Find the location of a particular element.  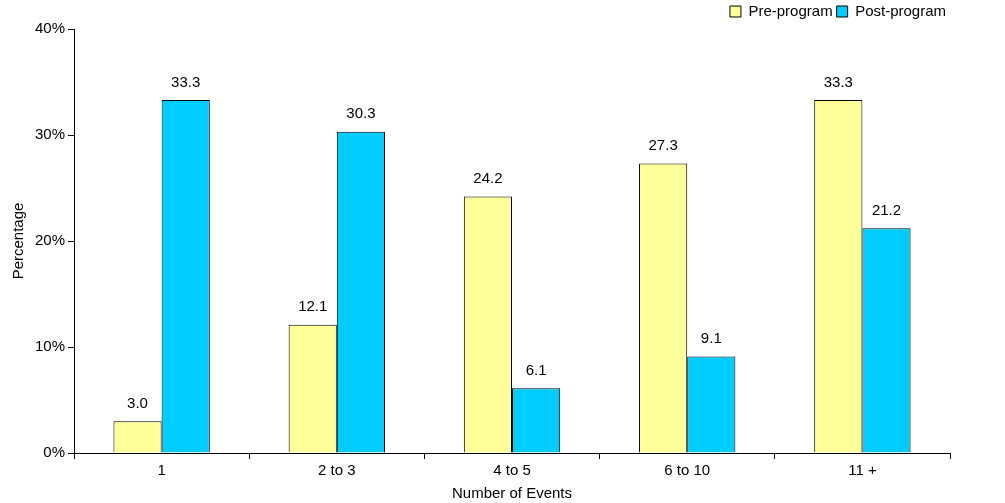

y-tick-label: 20% is located at coordinates (50, 240).